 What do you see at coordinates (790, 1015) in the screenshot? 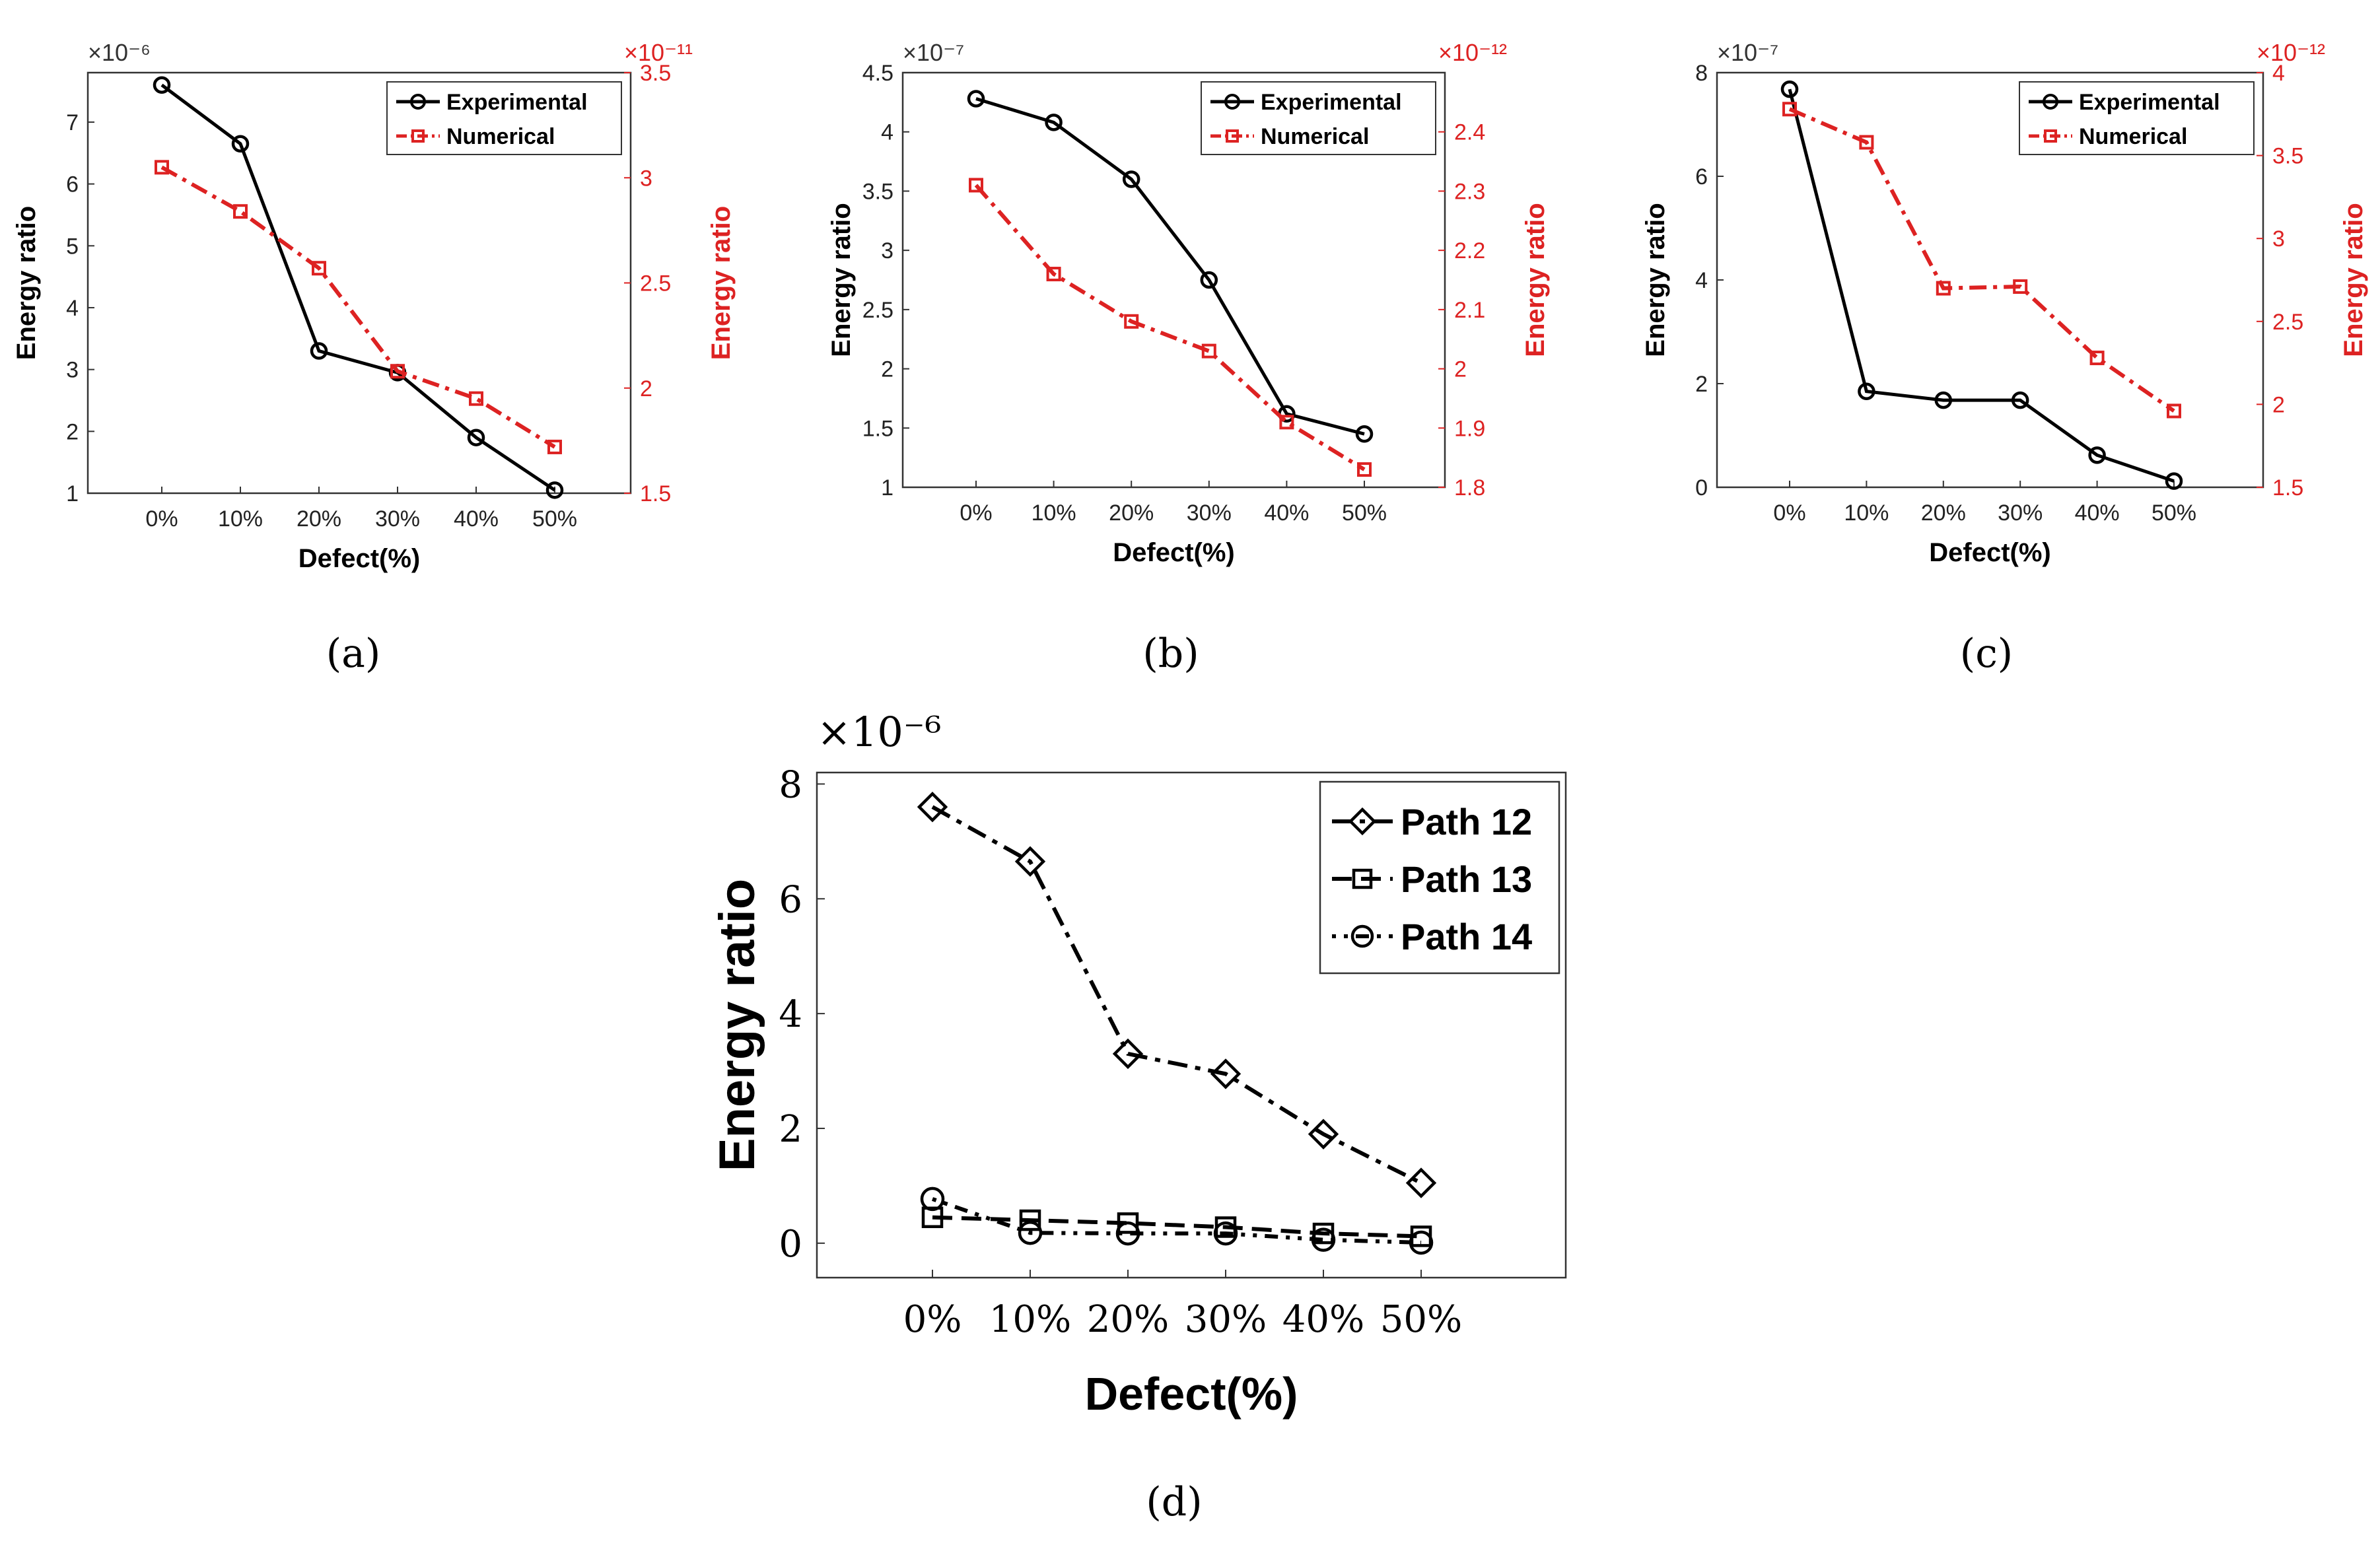
I see `y-tick-label: 4` at bounding box center [790, 1015].